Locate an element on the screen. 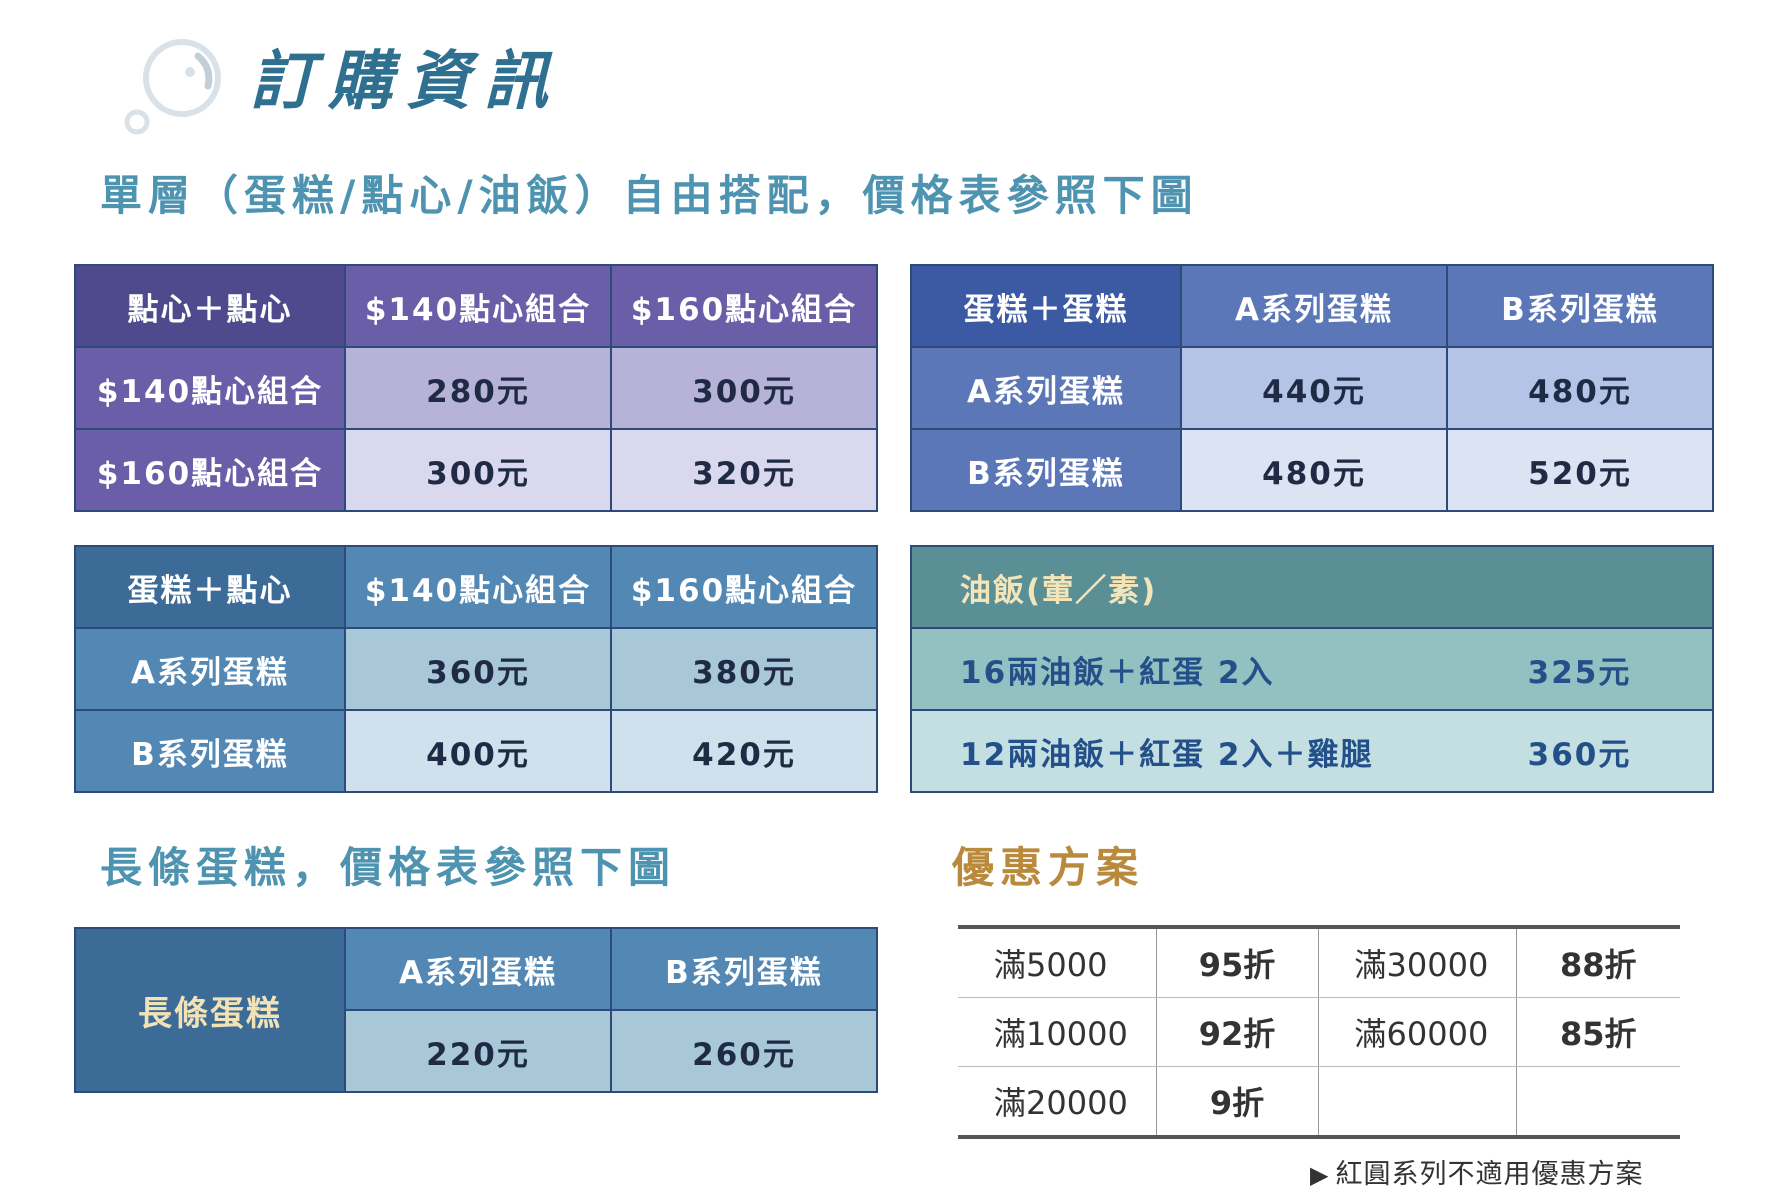 Image resolution: width=1778 pixels, height=1191 pixels. price-cell: 280元 is located at coordinates (478, 388).